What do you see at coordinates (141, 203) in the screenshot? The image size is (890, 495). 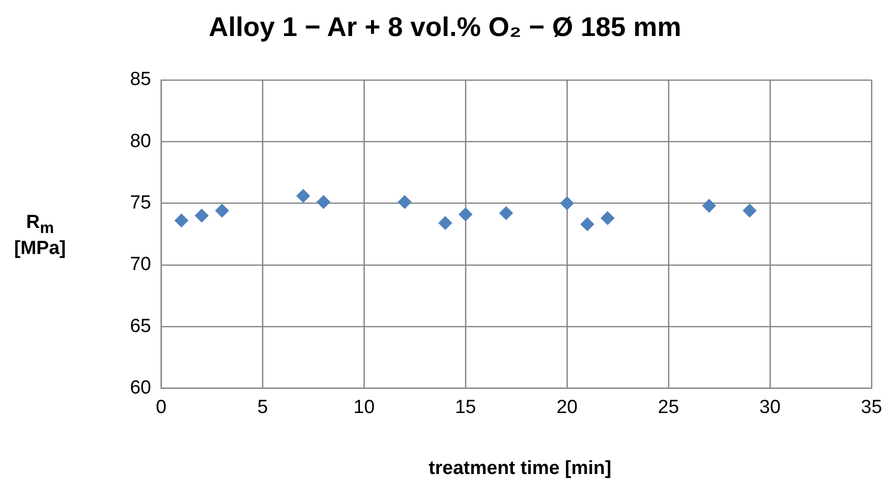 I see `y-tick-label: 75` at bounding box center [141, 203].